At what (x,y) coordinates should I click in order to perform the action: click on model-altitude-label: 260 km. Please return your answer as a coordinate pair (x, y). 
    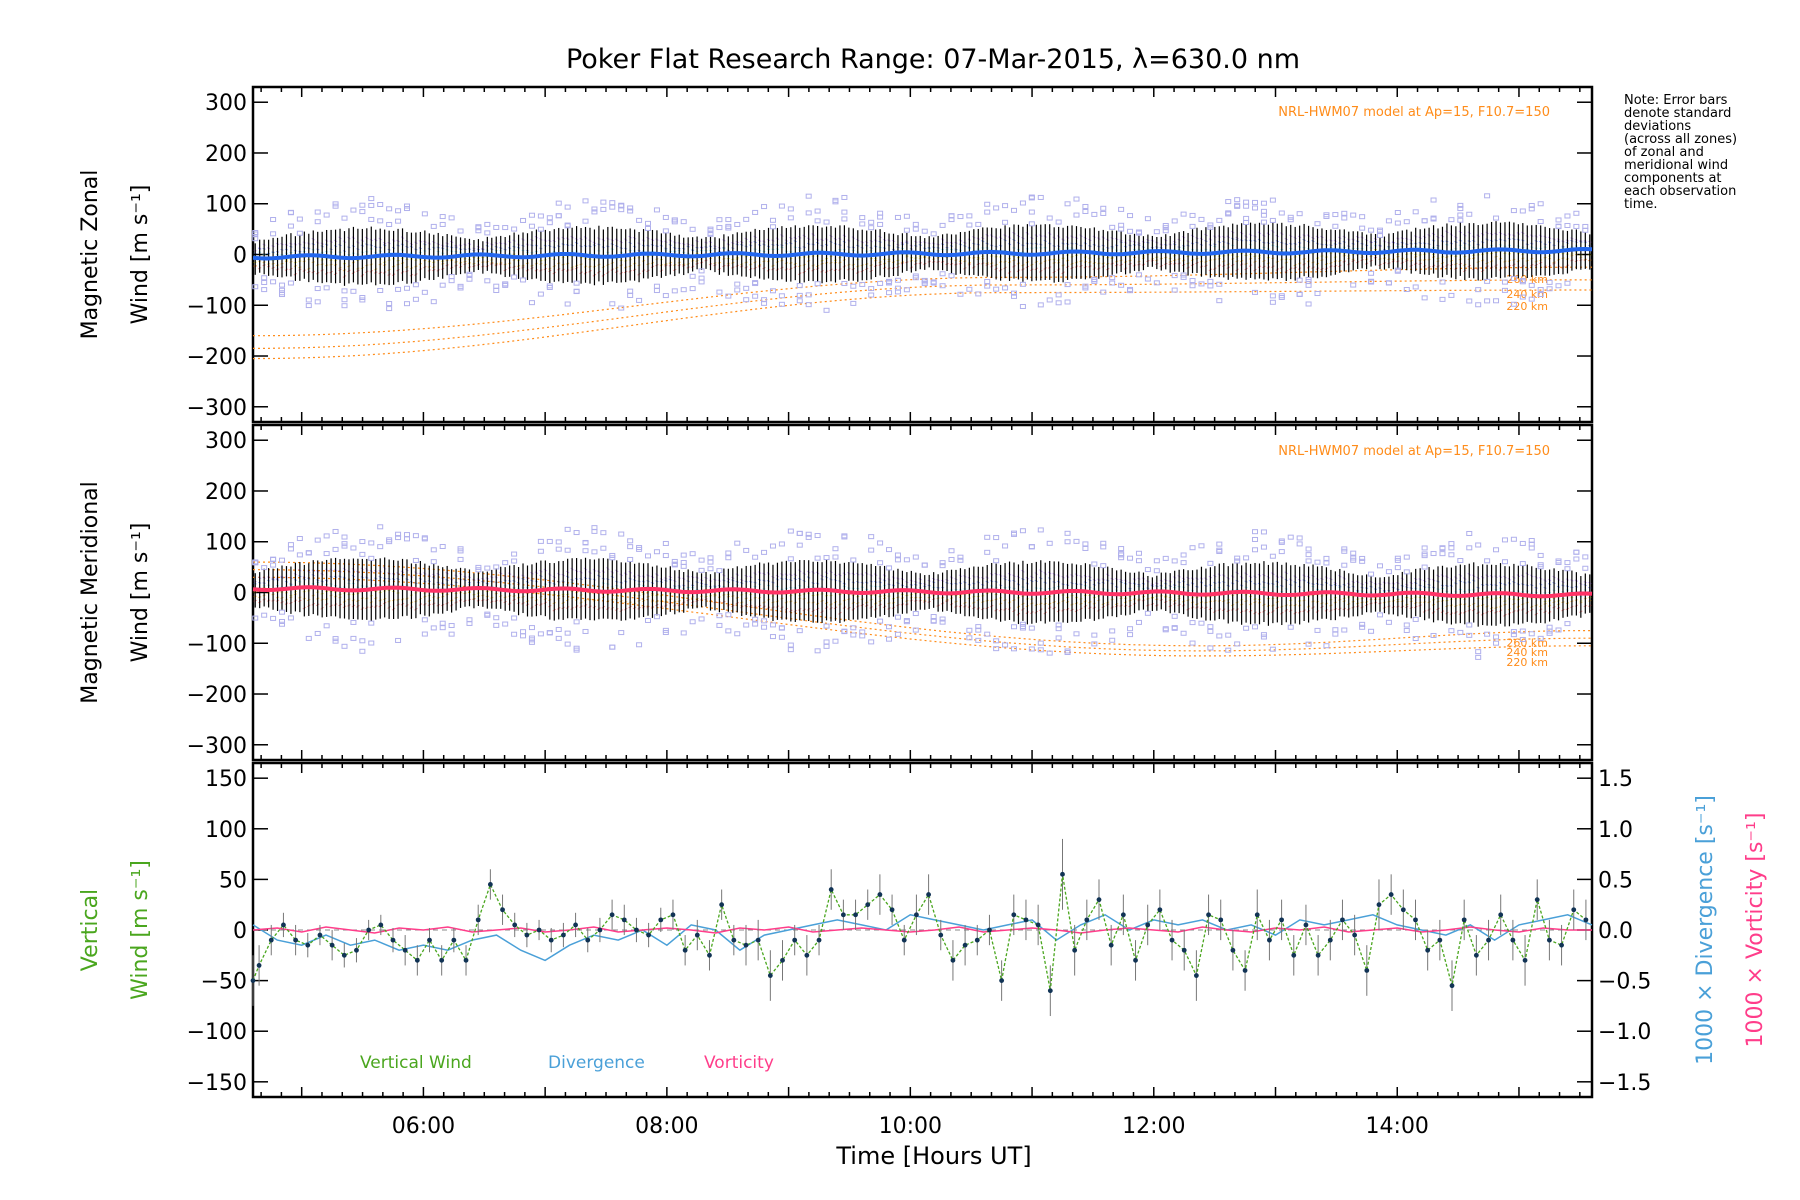
    Looking at the image, I should click on (1527, 643).